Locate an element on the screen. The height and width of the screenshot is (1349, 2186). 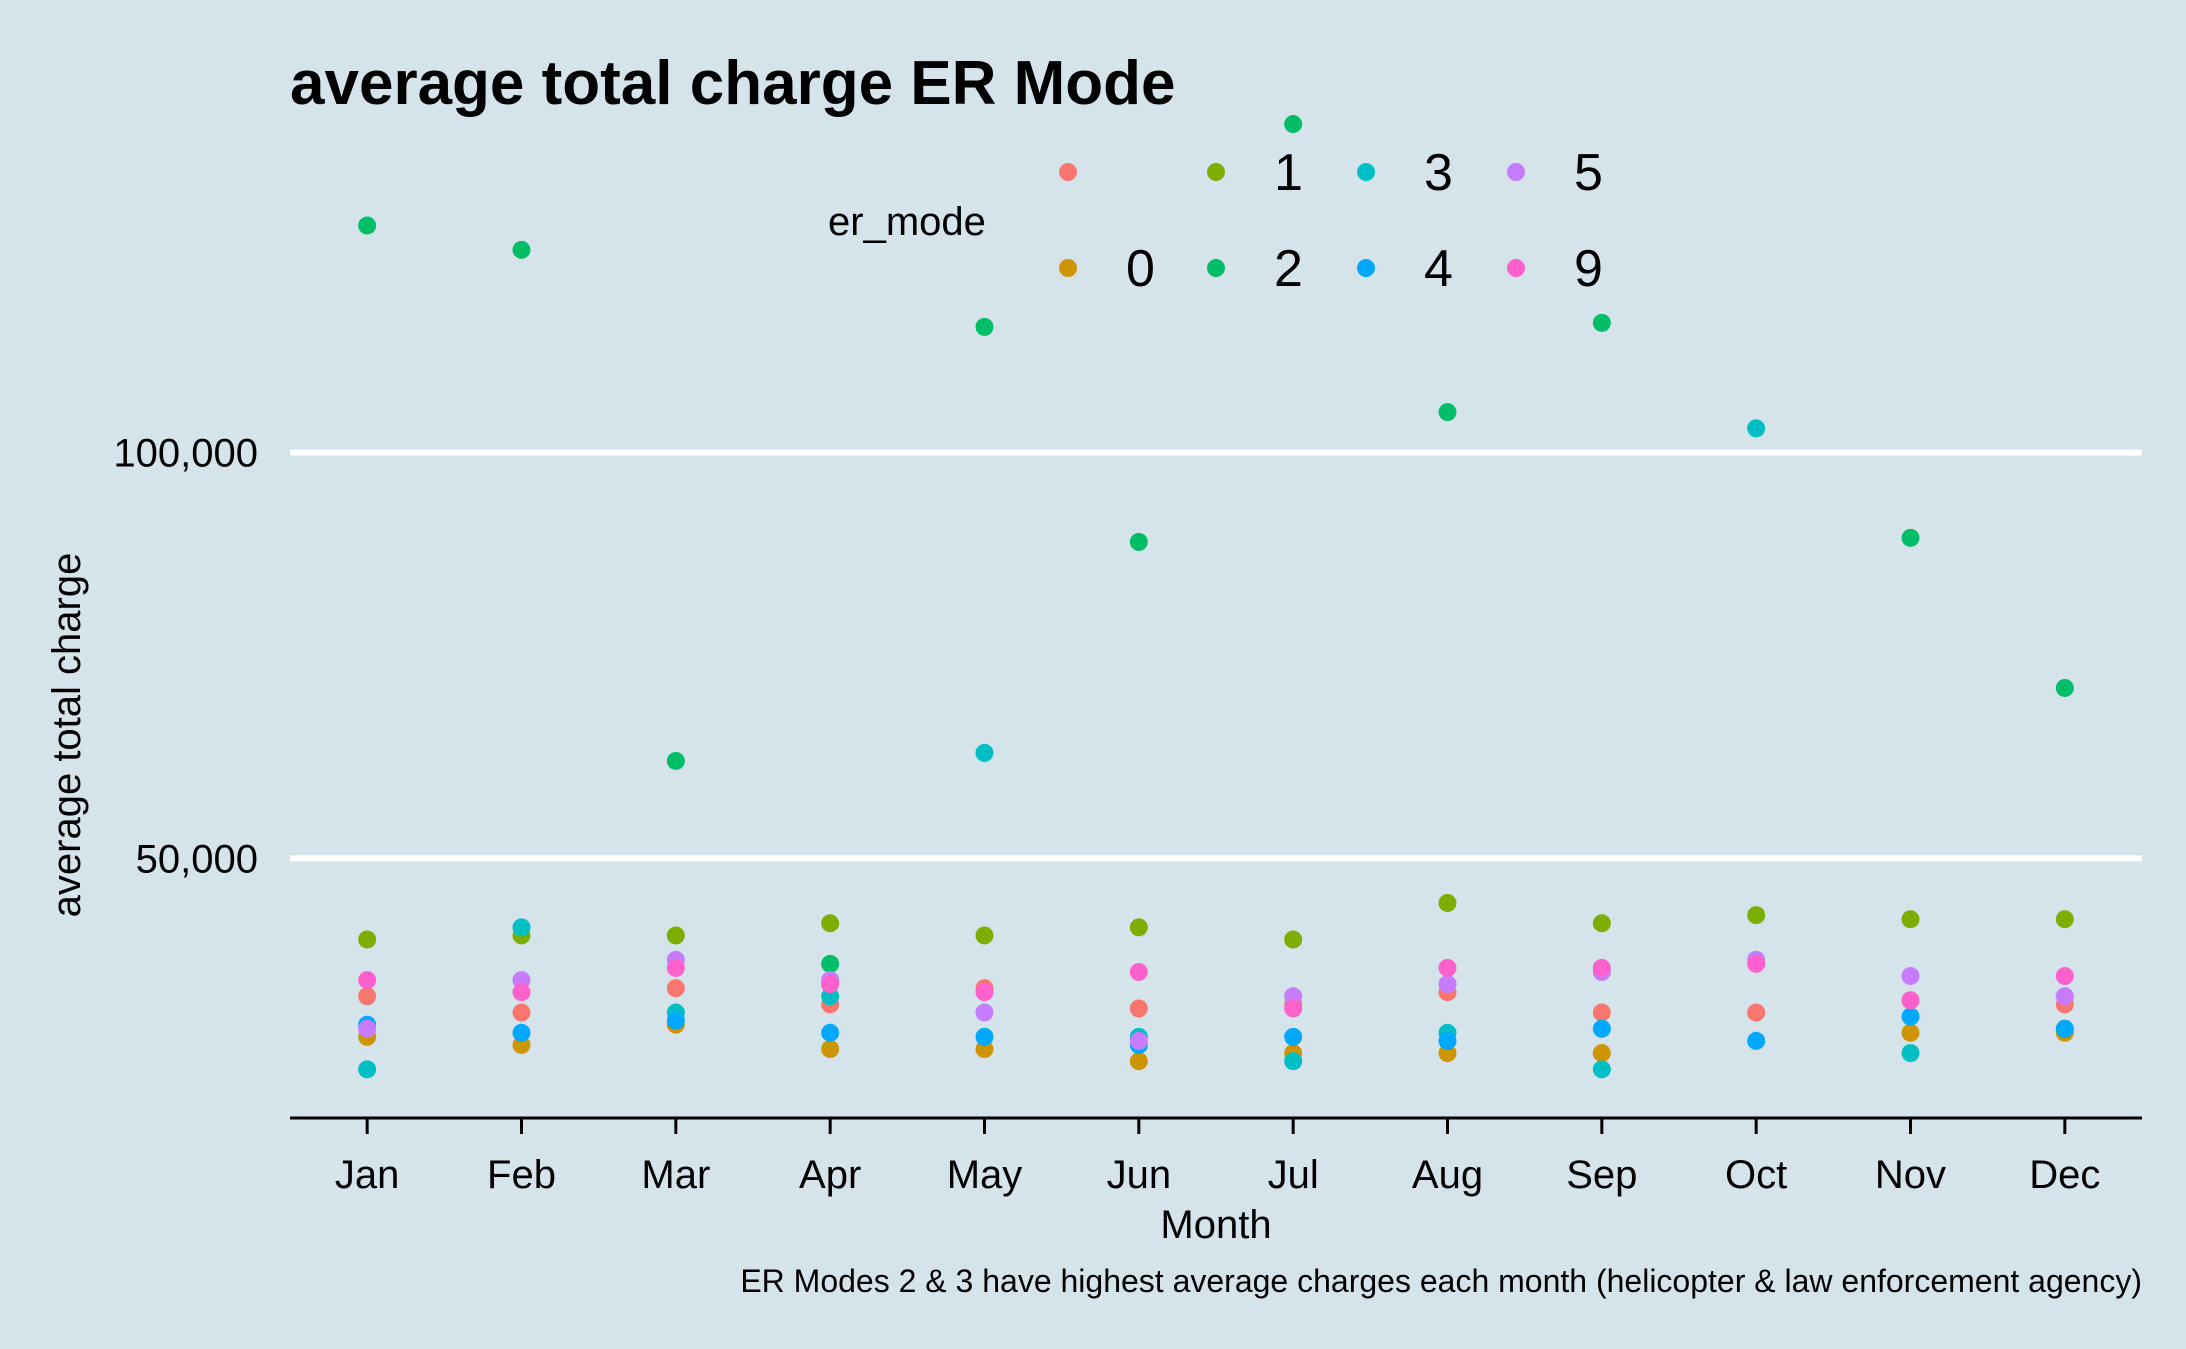
x-axis-ticks: Jan Feb Mar Apr May Jun Jul Aug Sep Oct Nov Dec is located at coordinates (1217, 1157).